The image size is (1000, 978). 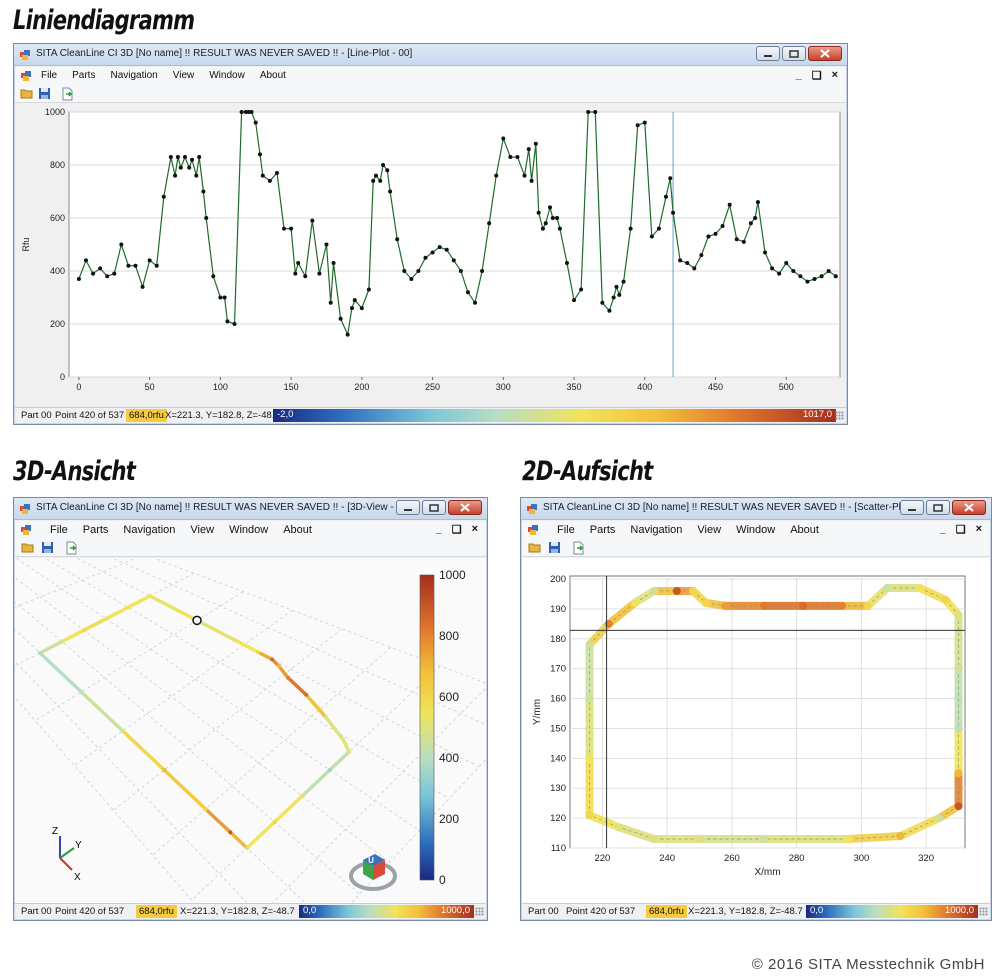 What do you see at coordinates (57, 324) in the screenshot?
I see `y-tick-label: 200` at bounding box center [57, 324].